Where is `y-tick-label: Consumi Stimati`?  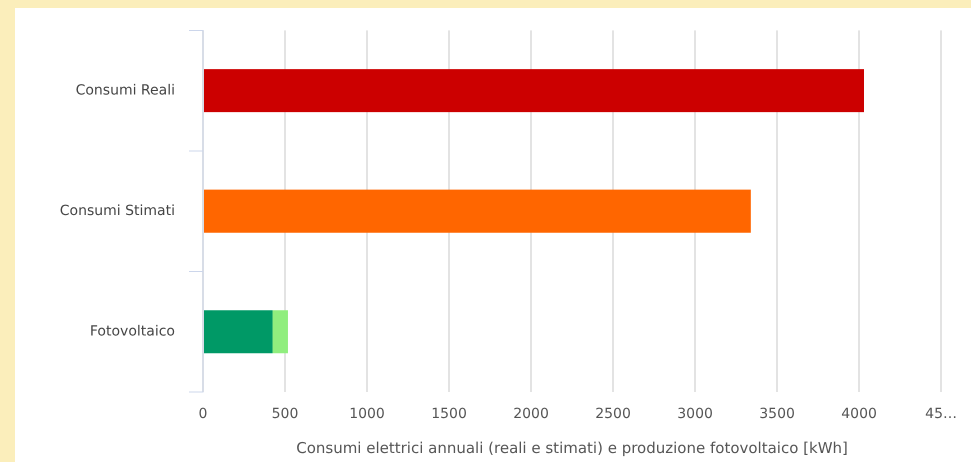
y-tick-label: Consumi Stimati is located at coordinates (117, 210).